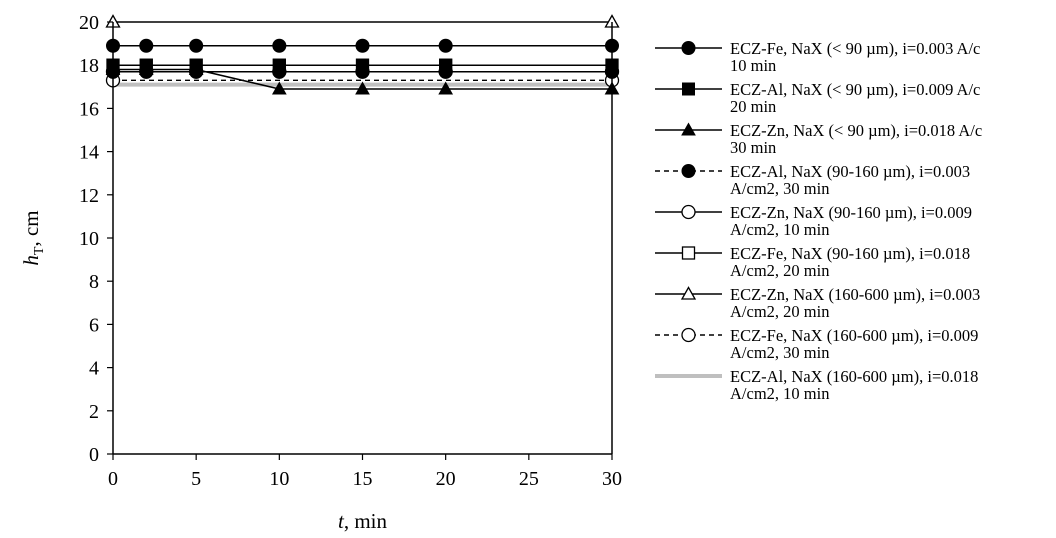 Image resolution: width=1056 pixels, height=538 pixels. I want to click on legend-label: 30 min, so click(753, 147).